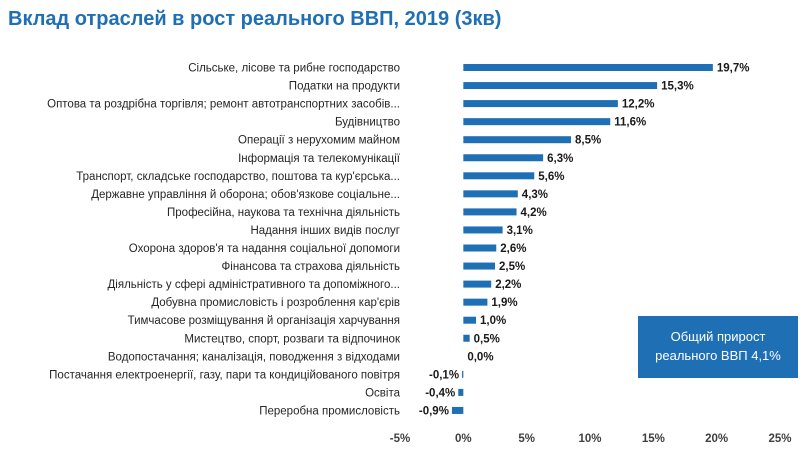  I want to click on value-label: 15,3%, so click(677, 87).